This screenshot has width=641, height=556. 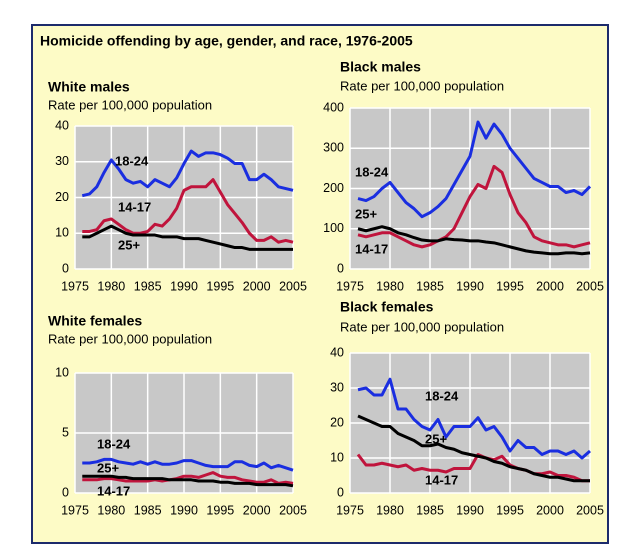 I want to click on y-tick-label: 5, so click(x=65, y=432).